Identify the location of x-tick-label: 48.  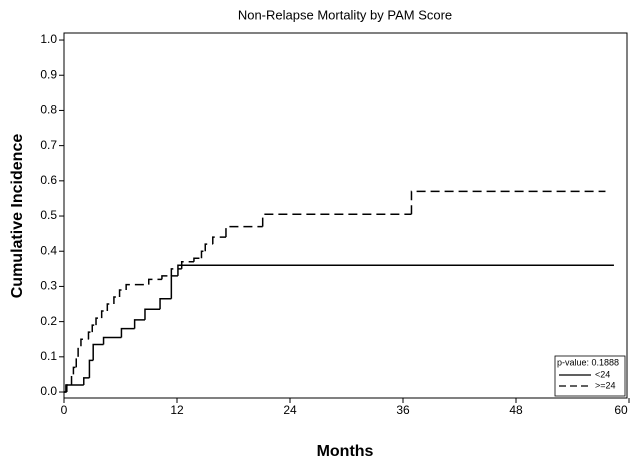
(516, 410).